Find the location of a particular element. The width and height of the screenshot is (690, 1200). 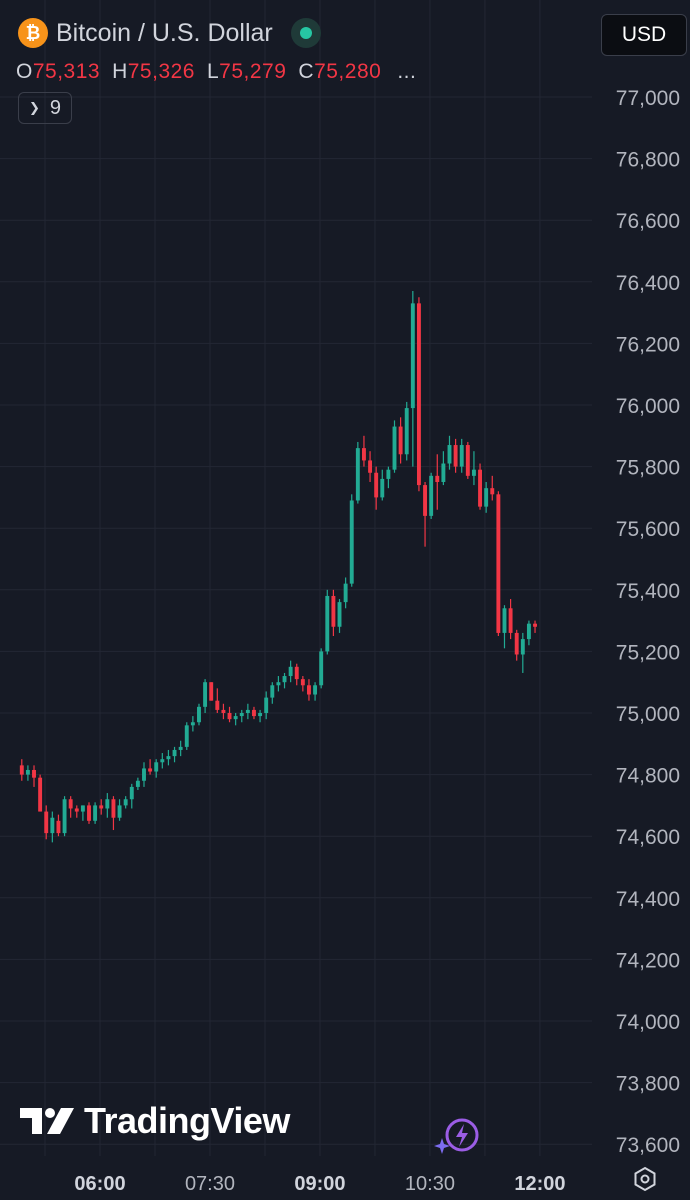

tradingview-logo: TradingView is located at coordinates (155, 1121).